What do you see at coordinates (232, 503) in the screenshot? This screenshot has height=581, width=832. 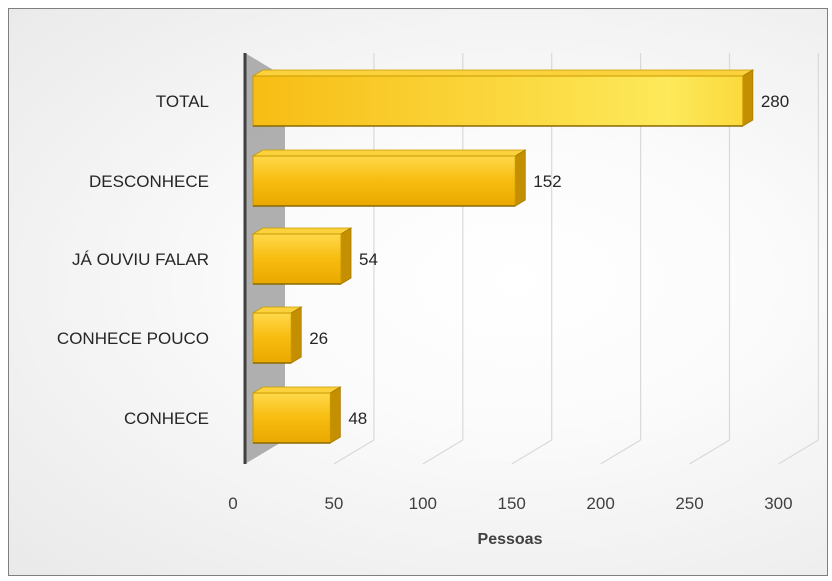 I see `x-tick-label: 0` at bounding box center [232, 503].